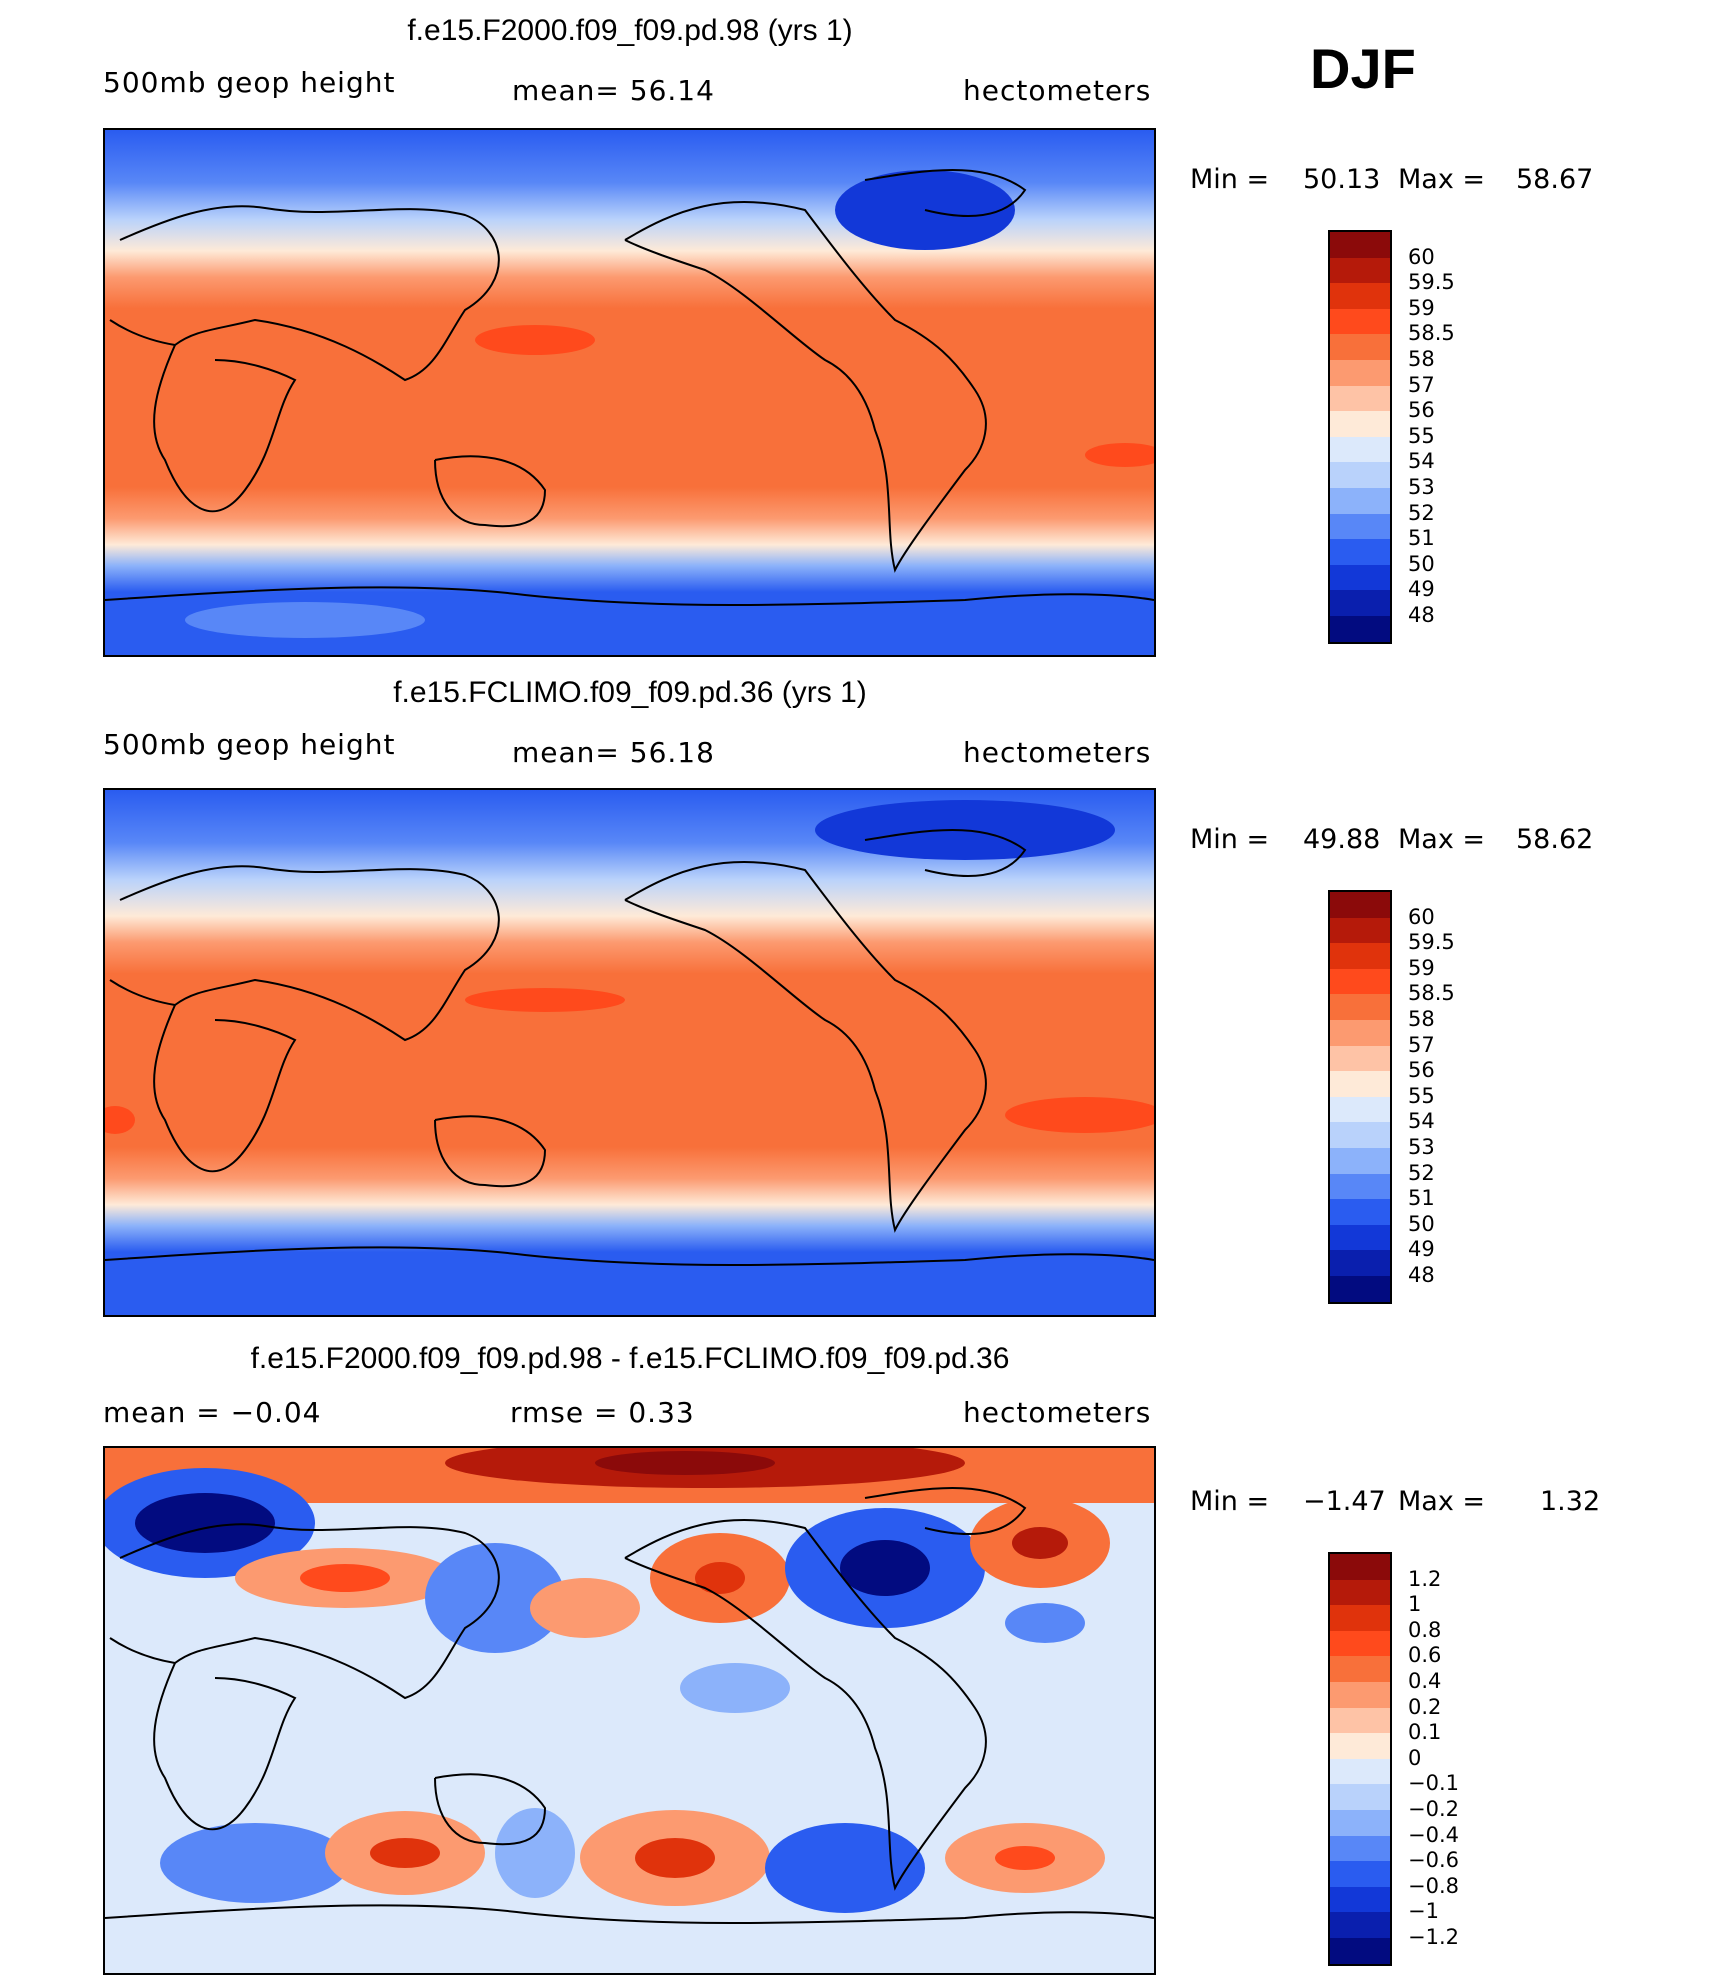 The width and height of the screenshot is (1710, 1975). I want to click on panel-3-max-value: 1.32, so click(1570, 1501).